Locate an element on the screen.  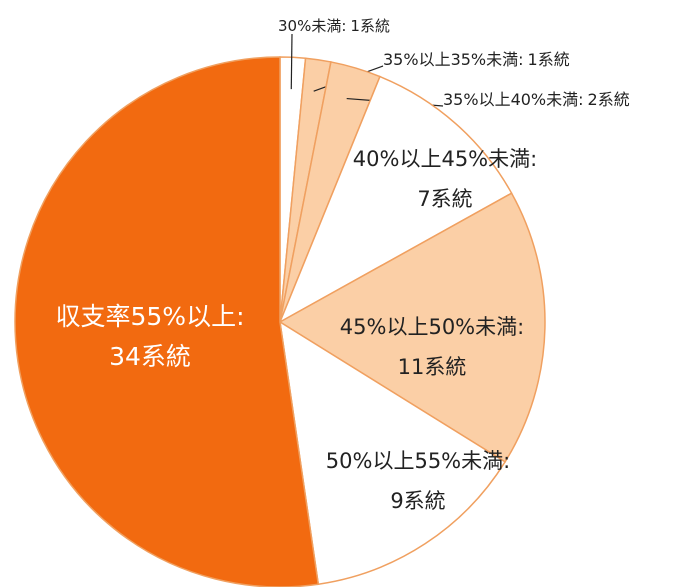
category-label: 30%未満: is located at coordinates (312, 26).